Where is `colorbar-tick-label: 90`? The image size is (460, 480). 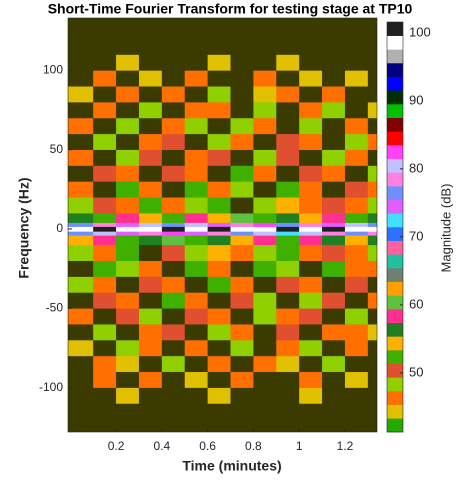 colorbar-tick-label: 90 is located at coordinates (416, 99).